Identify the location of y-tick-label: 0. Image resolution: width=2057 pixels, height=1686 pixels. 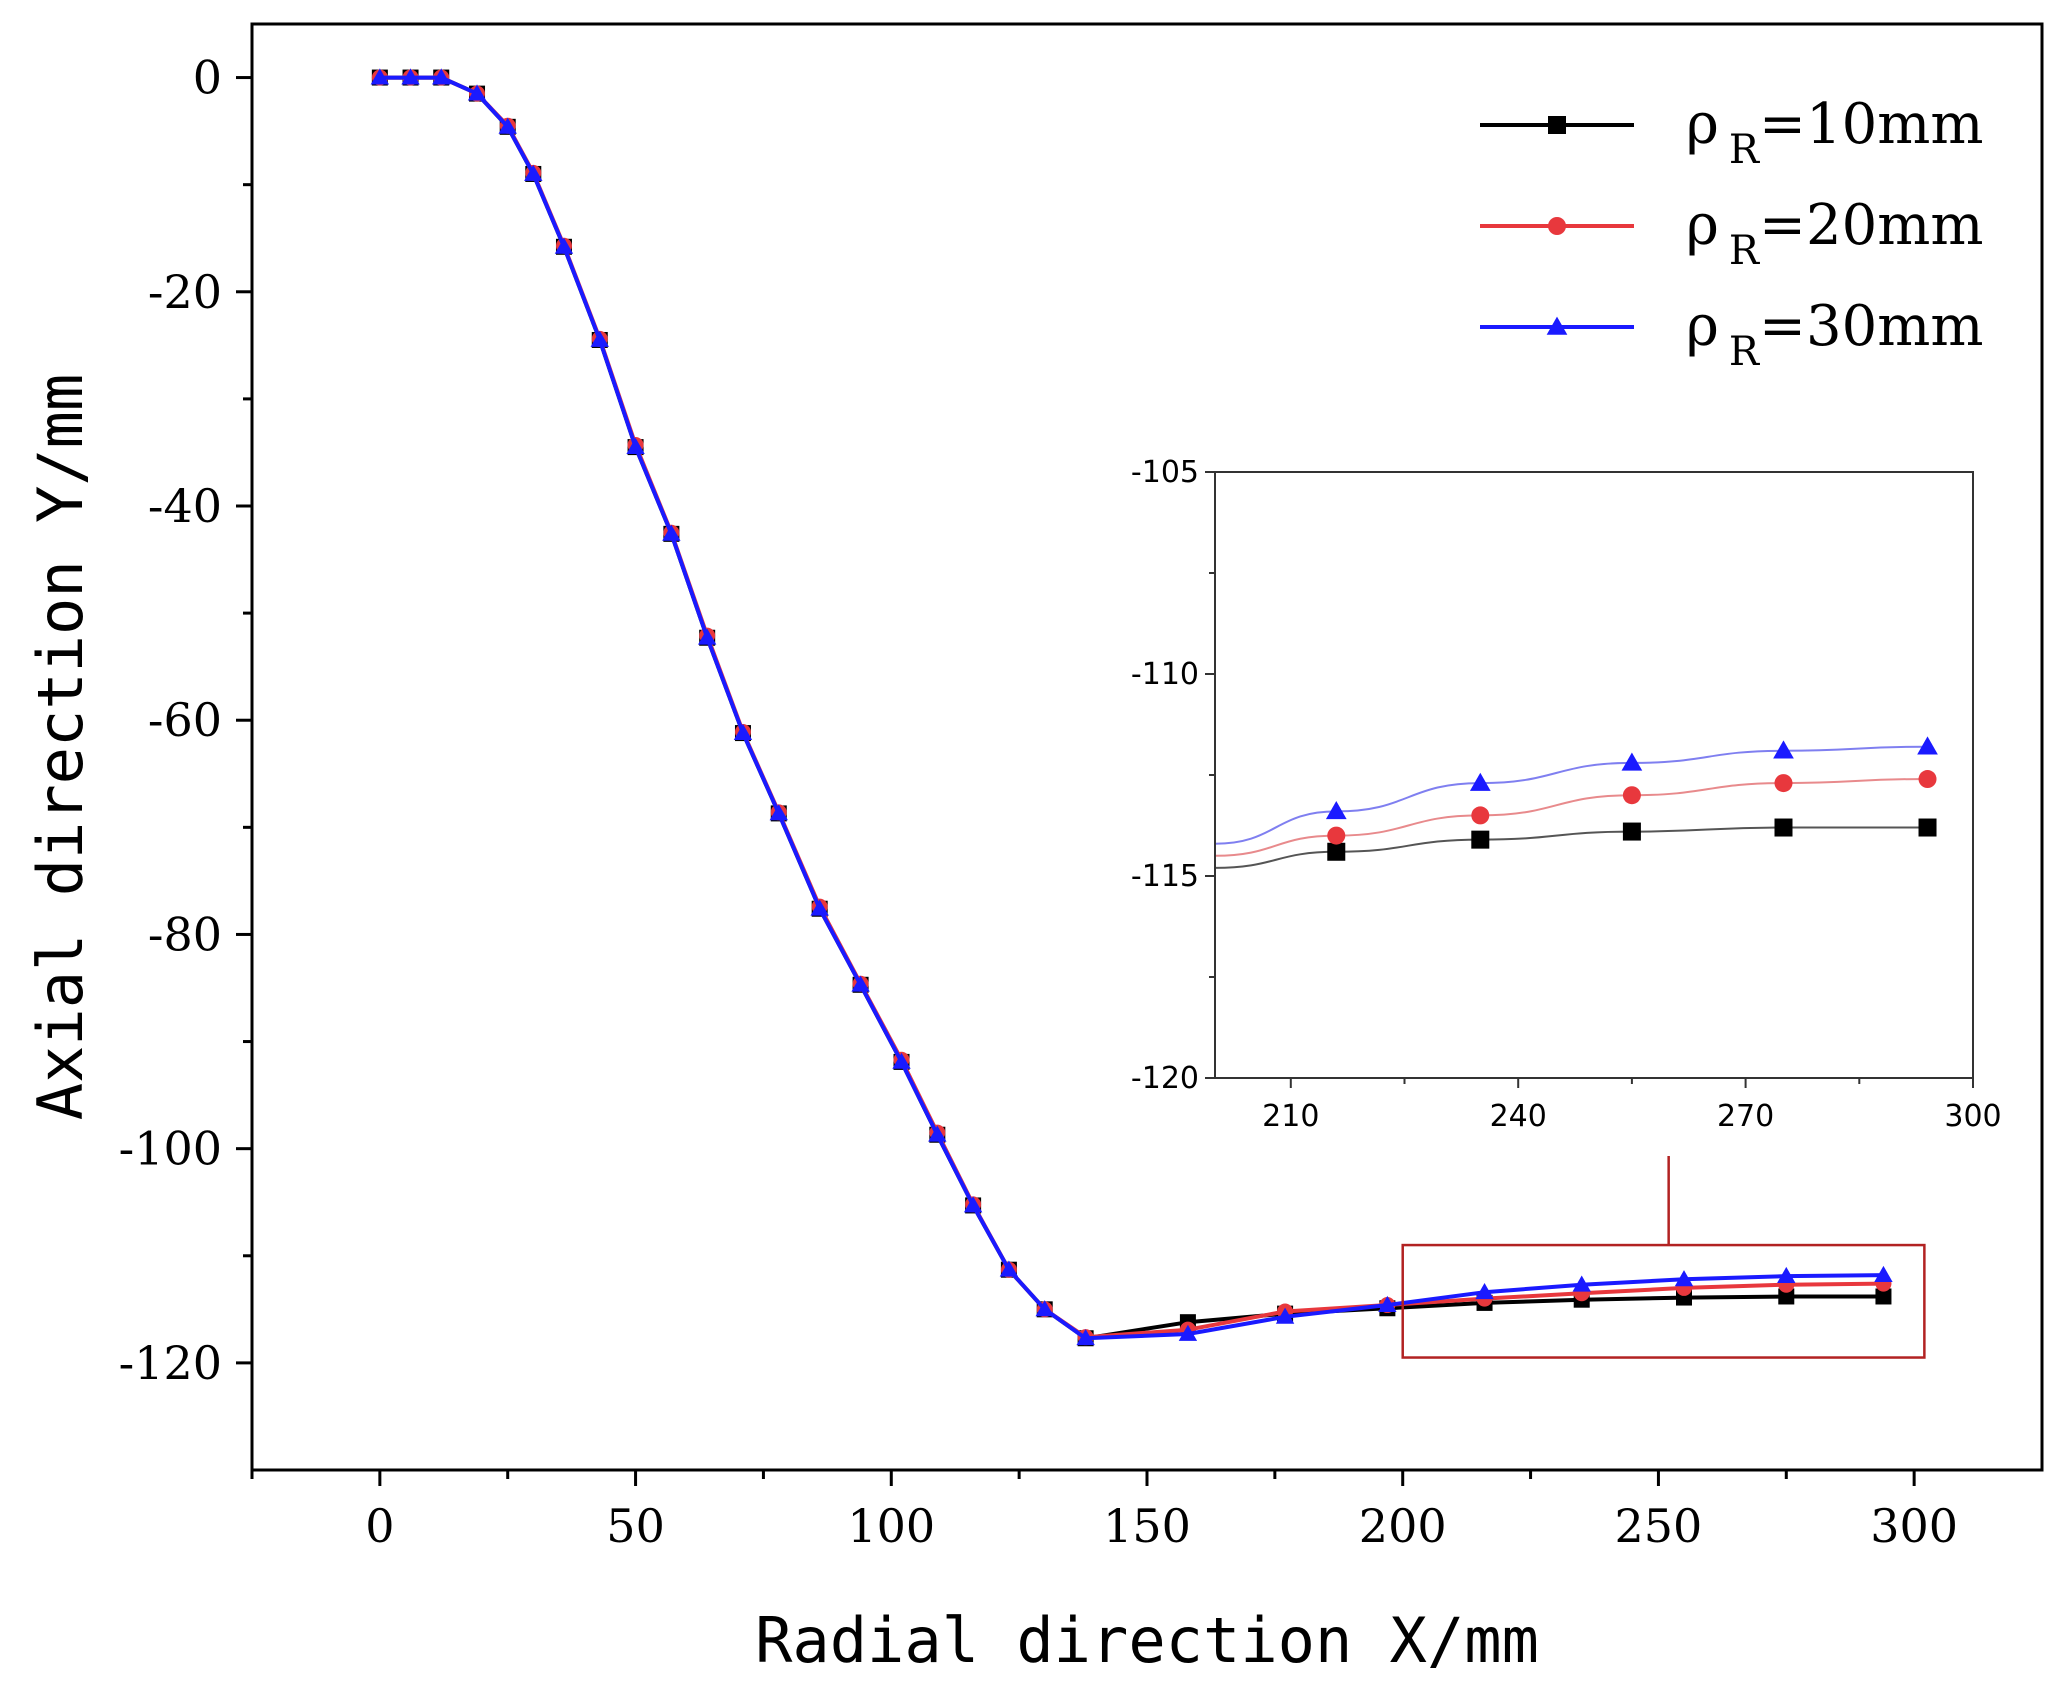
(207, 78).